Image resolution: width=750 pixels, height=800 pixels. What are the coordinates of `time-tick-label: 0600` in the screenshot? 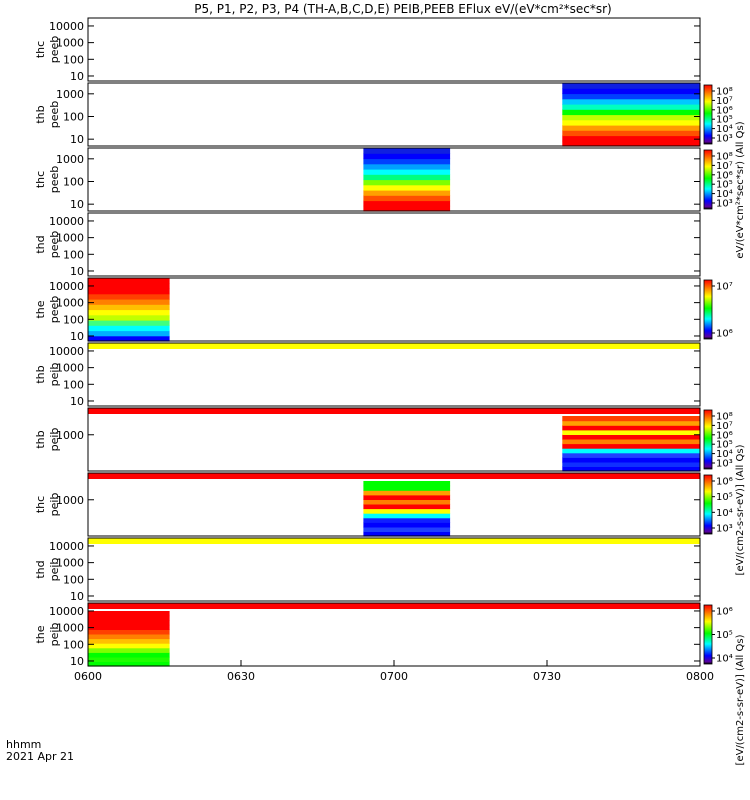 It's located at (88, 676).